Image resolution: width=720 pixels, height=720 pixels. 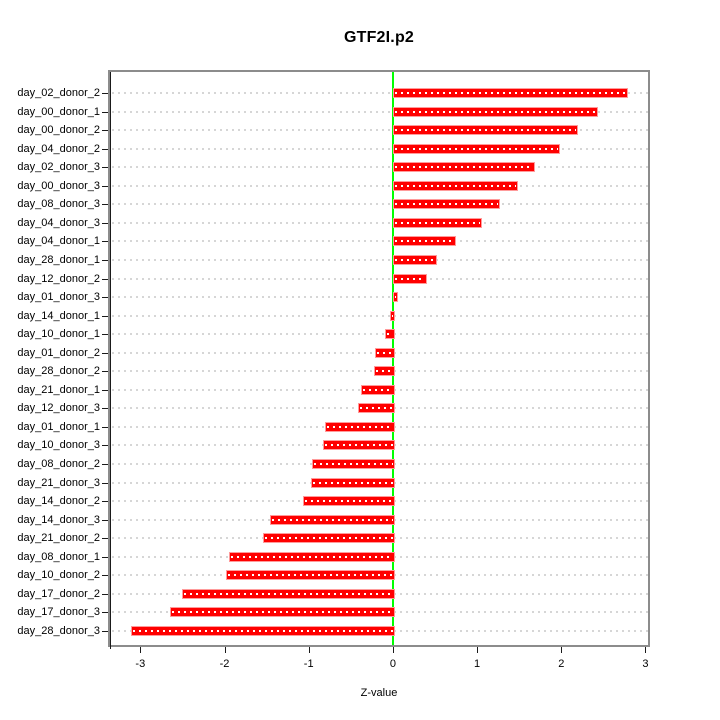 What do you see at coordinates (58, 352) in the screenshot?
I see `y-label-day_01_donor_2: day_01_donor_2` at bounding box center [58, 352].